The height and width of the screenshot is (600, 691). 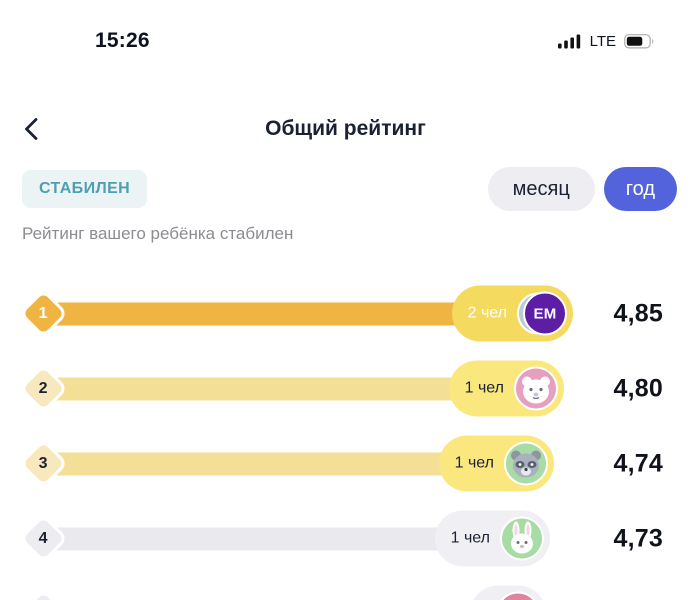 I want to click on status-bar: 15:26 LTE, so click(x=345, y=41).